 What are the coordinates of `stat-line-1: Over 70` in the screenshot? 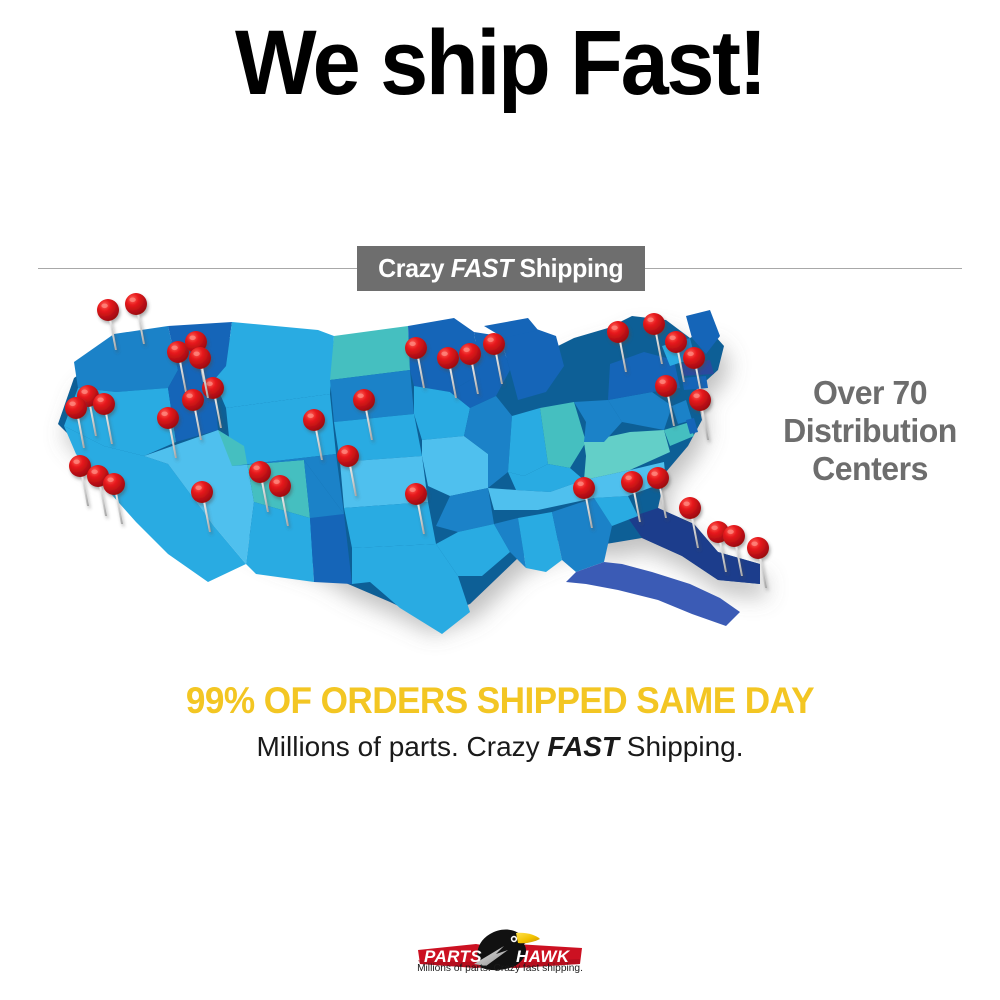 It's located at (870, 392).